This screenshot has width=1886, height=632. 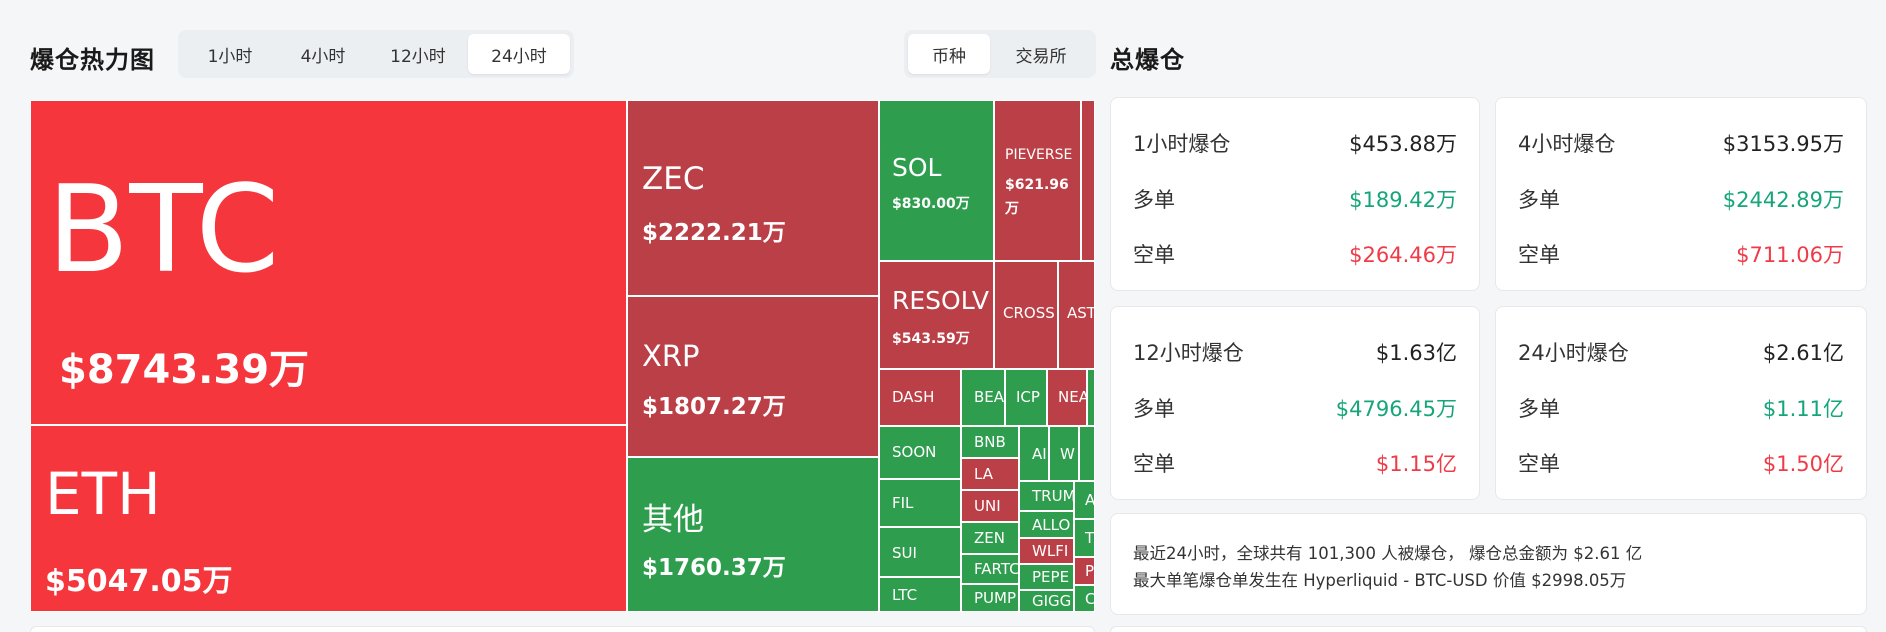 What do you see at coordinates (418, 56) in the screenshot?
I see `tab-12h: 12小时` at bounding box center [418, 56].